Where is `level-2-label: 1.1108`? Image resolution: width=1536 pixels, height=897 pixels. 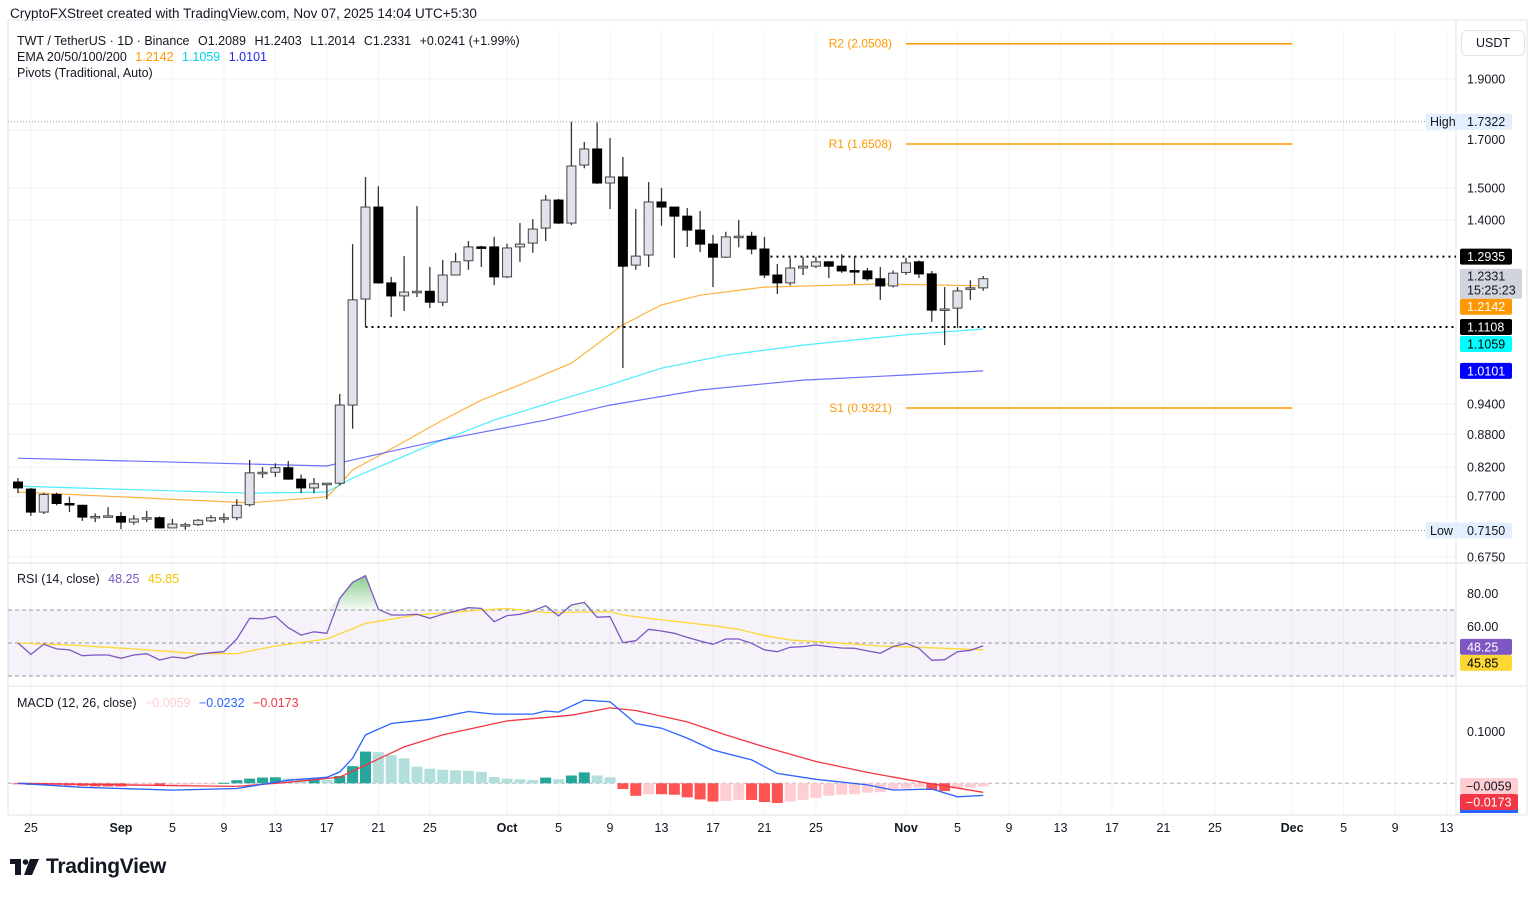 level-2-label: 1.1108 is located at coordinates (1485, 327).